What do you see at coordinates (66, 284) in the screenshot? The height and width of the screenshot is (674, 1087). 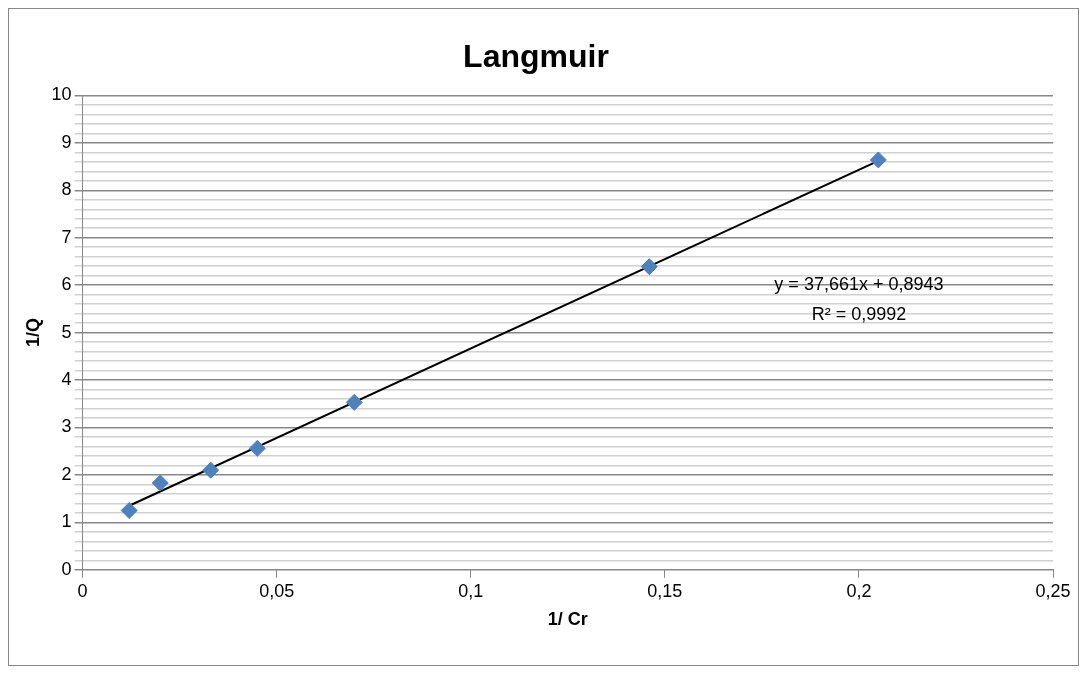 I see `y-tick-label: 6` at bounding box center [66, 284].